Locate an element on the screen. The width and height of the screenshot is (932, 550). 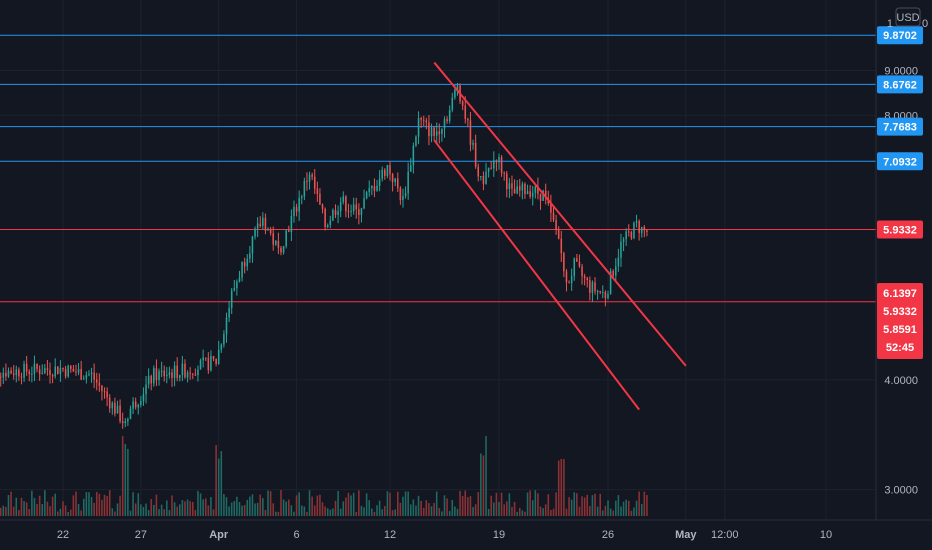
price-level-tag-text: 7.7683 is located at coordinates (900, 128).